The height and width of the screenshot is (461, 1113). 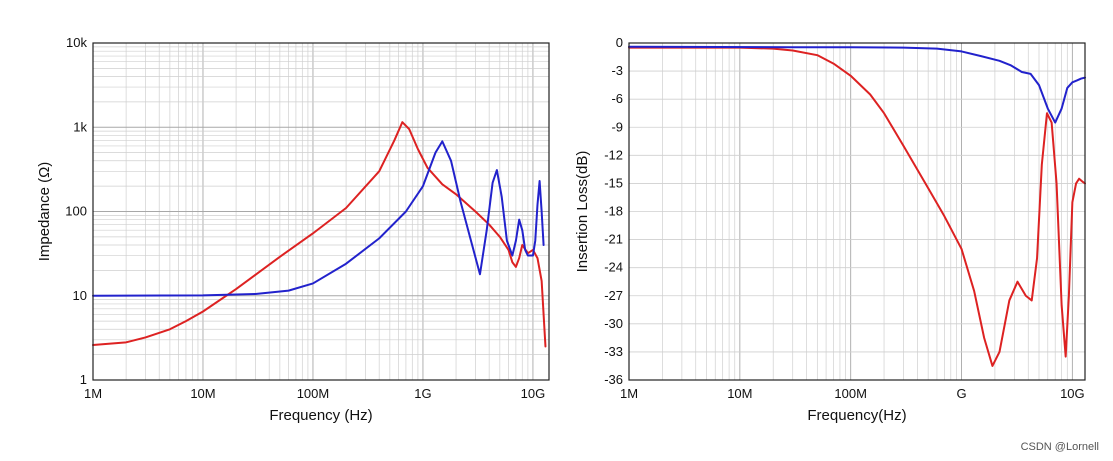 What do you see at coordinates (617, 126) in the screenshot?
I see `y-tick-label: -9` at bounding box center [617, 126].